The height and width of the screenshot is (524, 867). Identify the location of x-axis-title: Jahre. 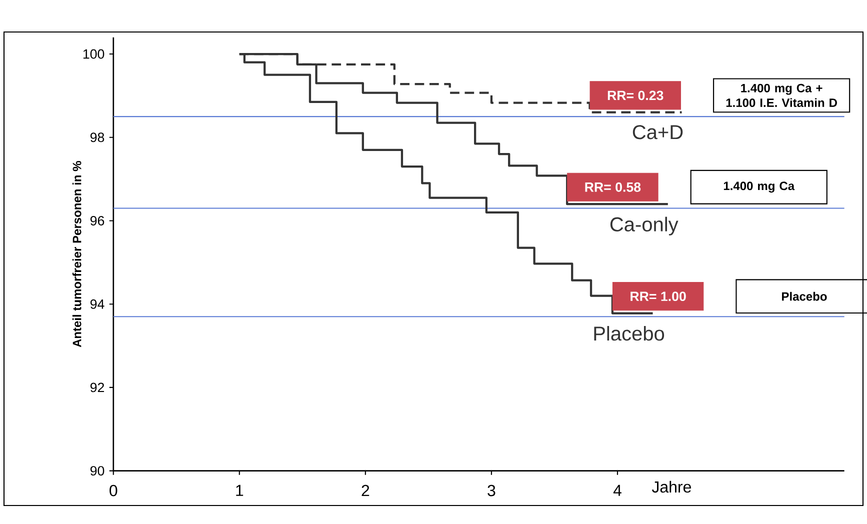
(671, 486).